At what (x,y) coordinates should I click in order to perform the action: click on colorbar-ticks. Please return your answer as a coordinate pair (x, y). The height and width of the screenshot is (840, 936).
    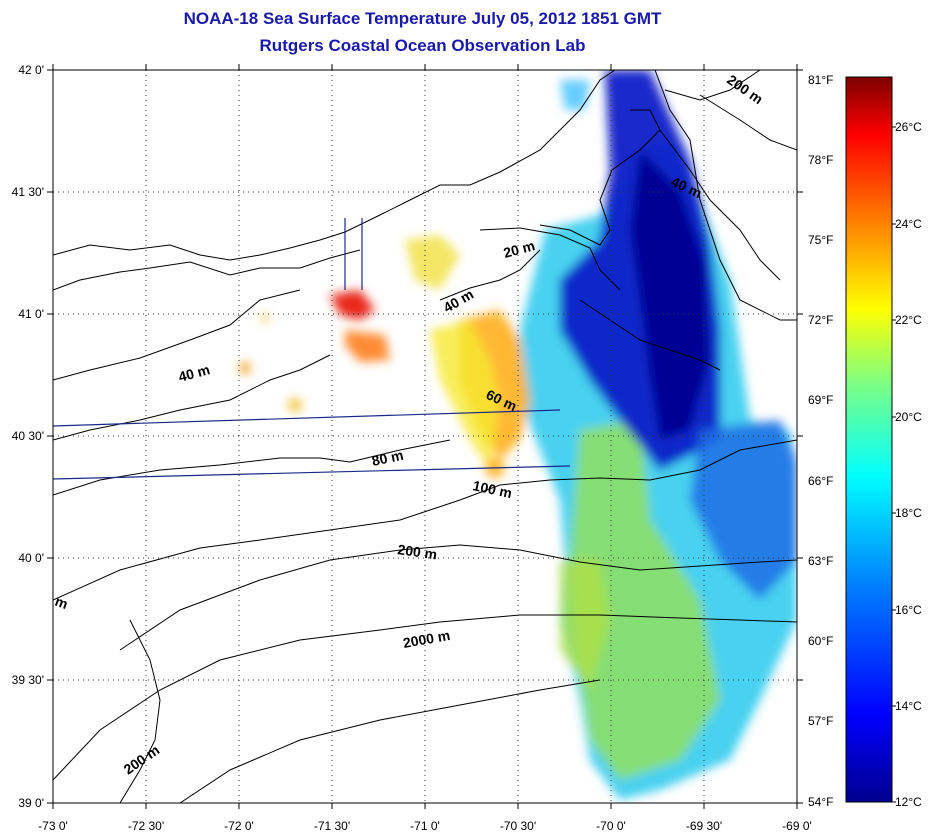
    Looking at the image, I should click on (894, 464).